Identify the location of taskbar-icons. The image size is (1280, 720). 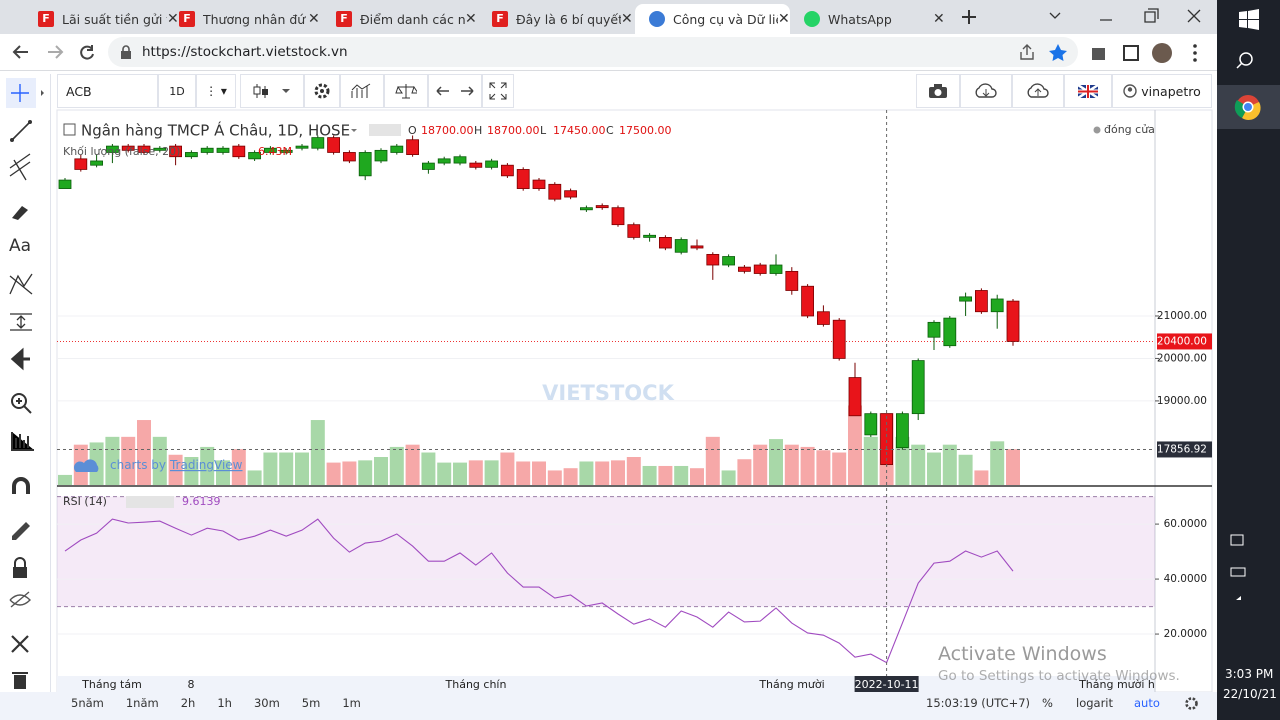
(1248, 304).